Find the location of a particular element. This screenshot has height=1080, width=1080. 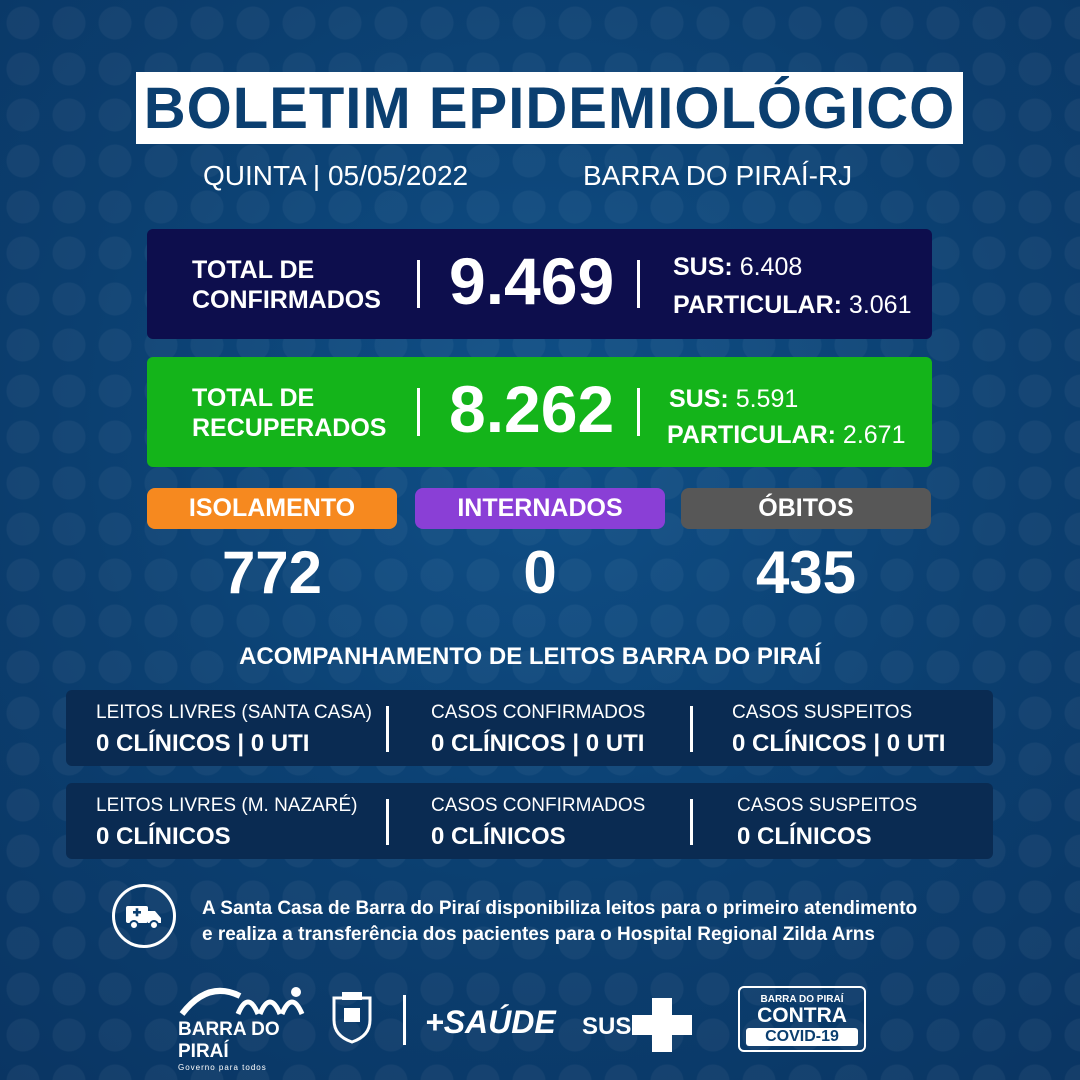

sus-value: 6.408 is located at coordinates (771, 267).